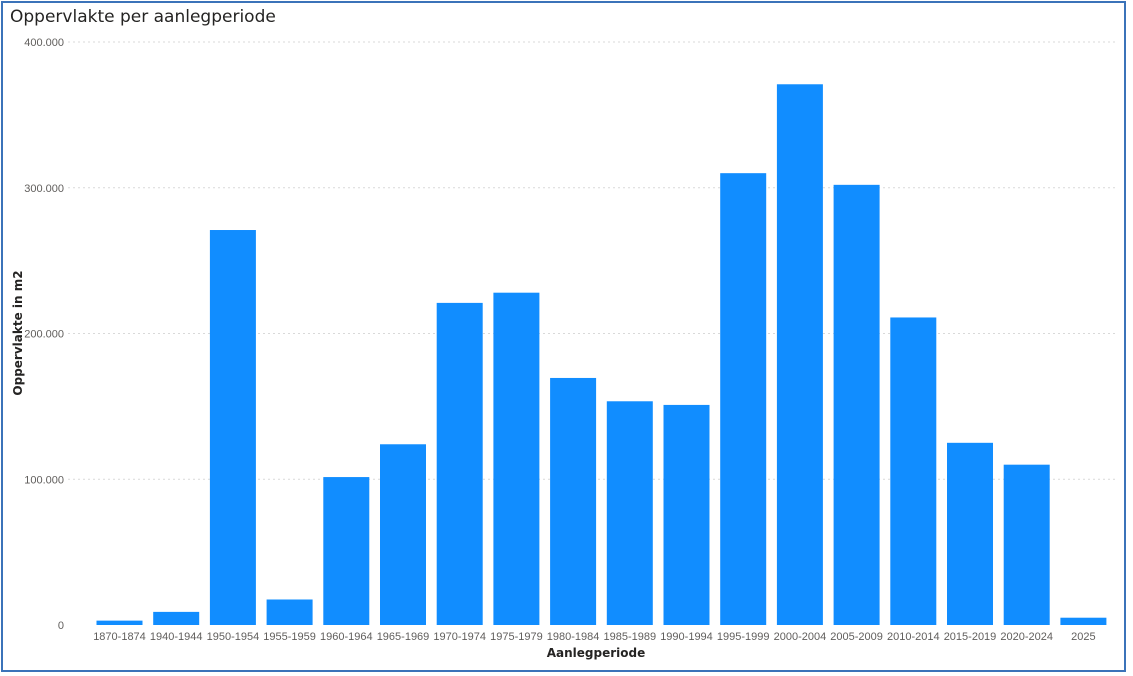 The width and height of the screenshot is (1133, 676). What do you see at coordinates (573, 637) in the screenshot?
I see `x-tick-label: 1980-1984` at bounding box center [573, 637].